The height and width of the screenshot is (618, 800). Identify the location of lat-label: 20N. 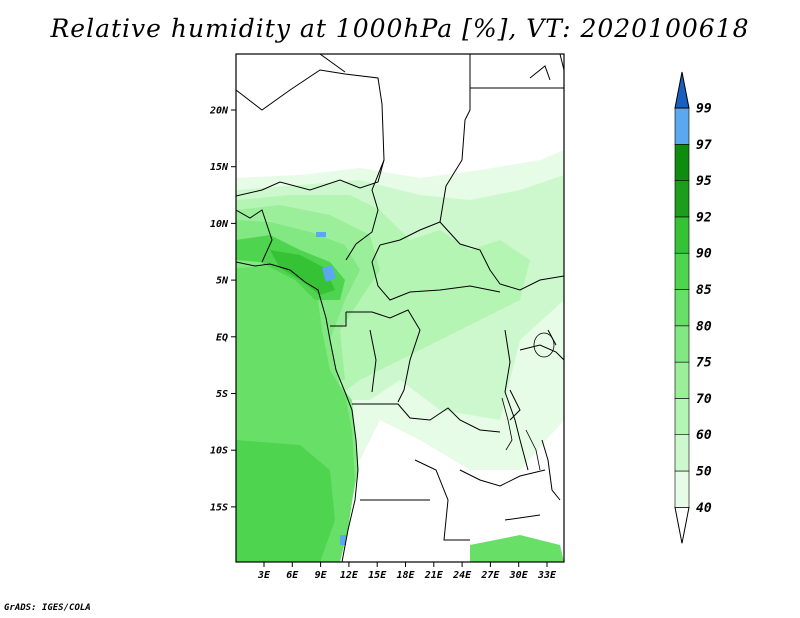
(219, 111).